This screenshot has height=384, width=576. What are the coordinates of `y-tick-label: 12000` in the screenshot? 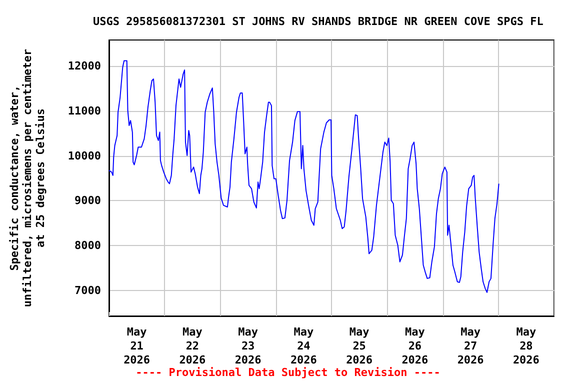 It's located at (84, 66).